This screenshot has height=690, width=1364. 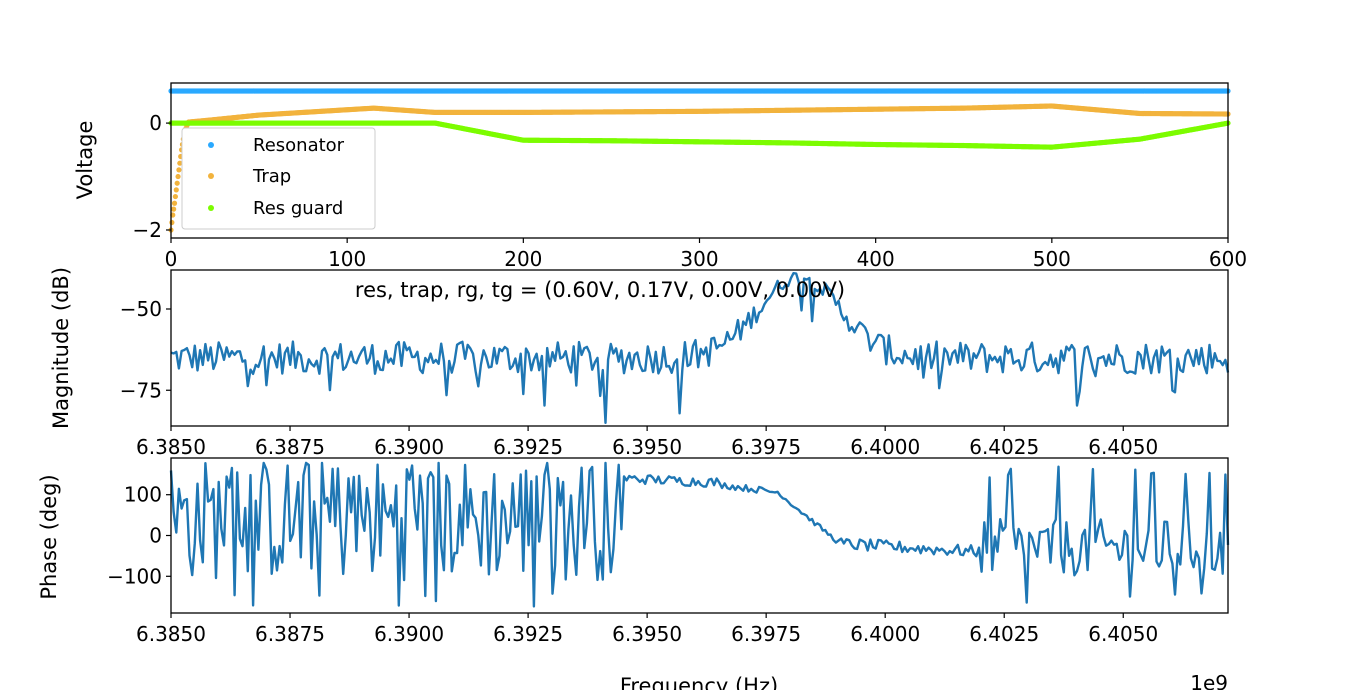 What do you see at coordinates (211, 208) in the screenshot?
I see `legend-marker-res-guard` at bounding box center [211, 208].